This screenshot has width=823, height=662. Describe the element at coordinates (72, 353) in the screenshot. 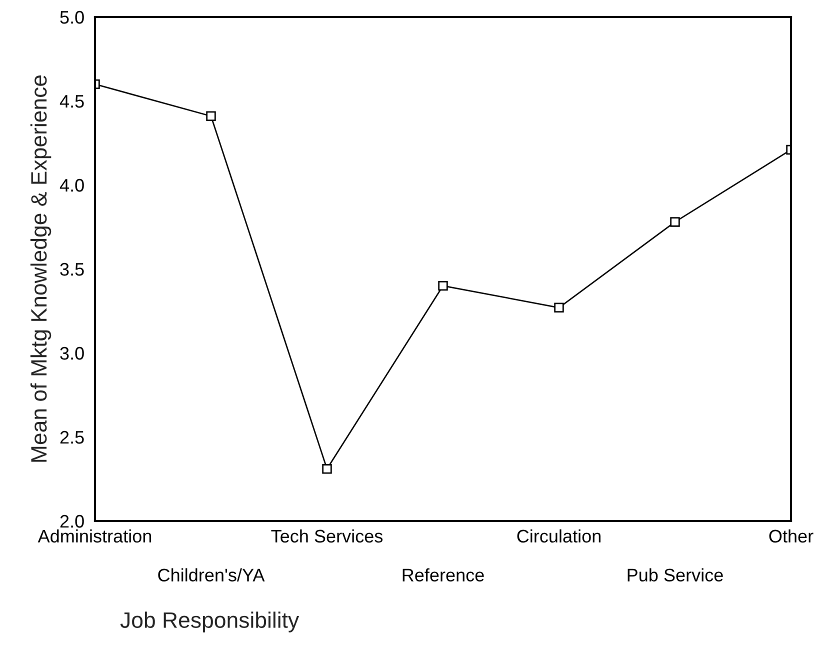

I see `y-tick-label: 3.0` at that location.